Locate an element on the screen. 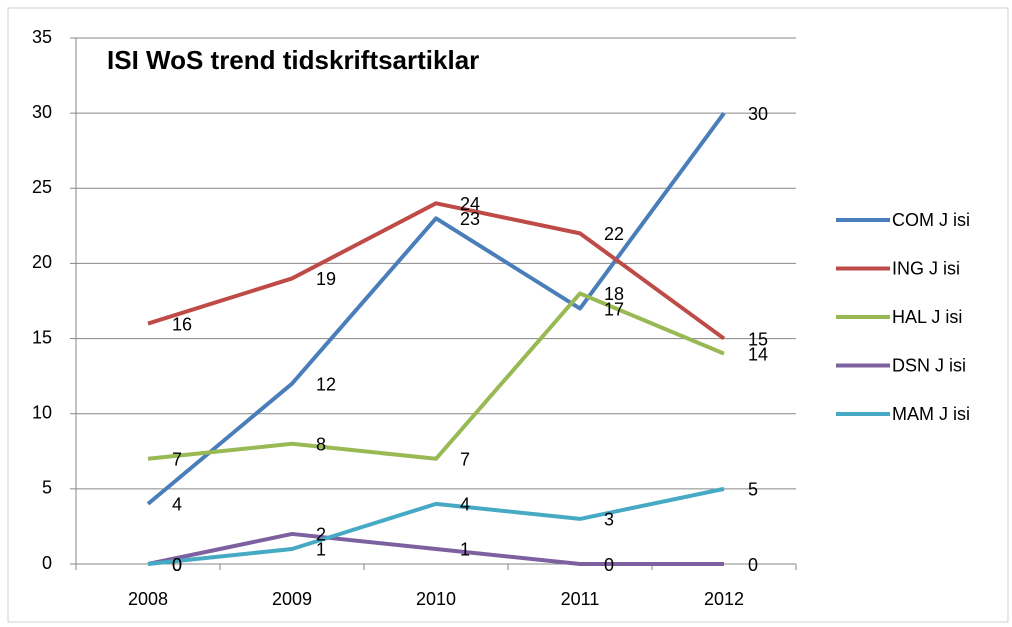 Image resolution: width=1012 pixels, height=627 pixels. x-tick-label: 2012 is located at coordinates (724, 599).